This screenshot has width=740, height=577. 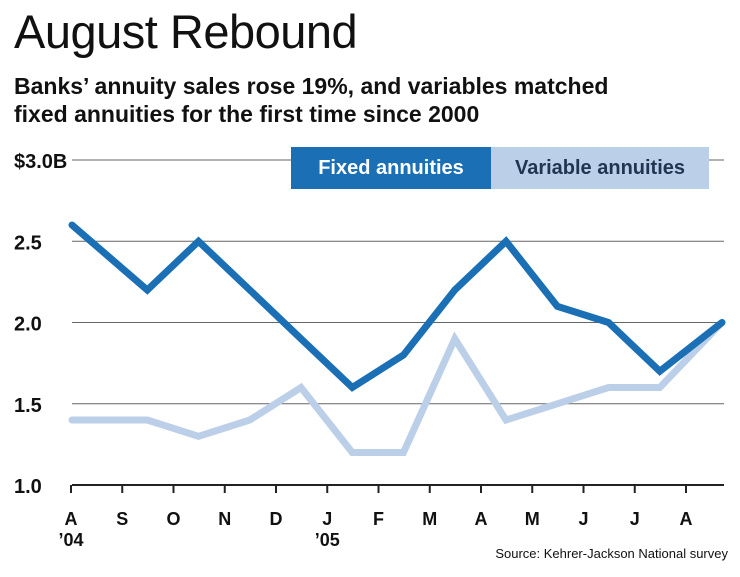 What do you see at coordinates (276, 519) in the screenshot?
I see `x-tick-label: D` at bounding box center [276, 519].